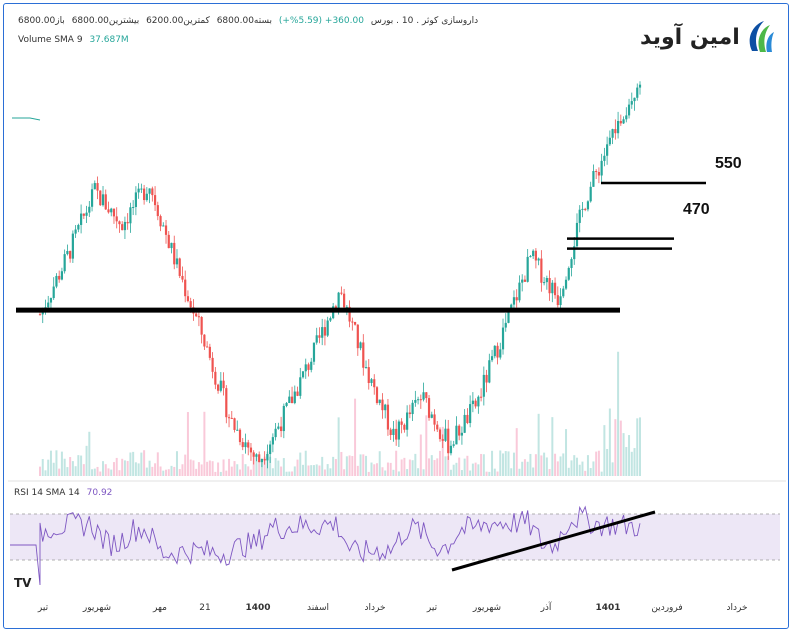 This screenshot has width=794, height=633. I want to click on volume-header: Volume SMA 9 37.687M, so click(71, 40).